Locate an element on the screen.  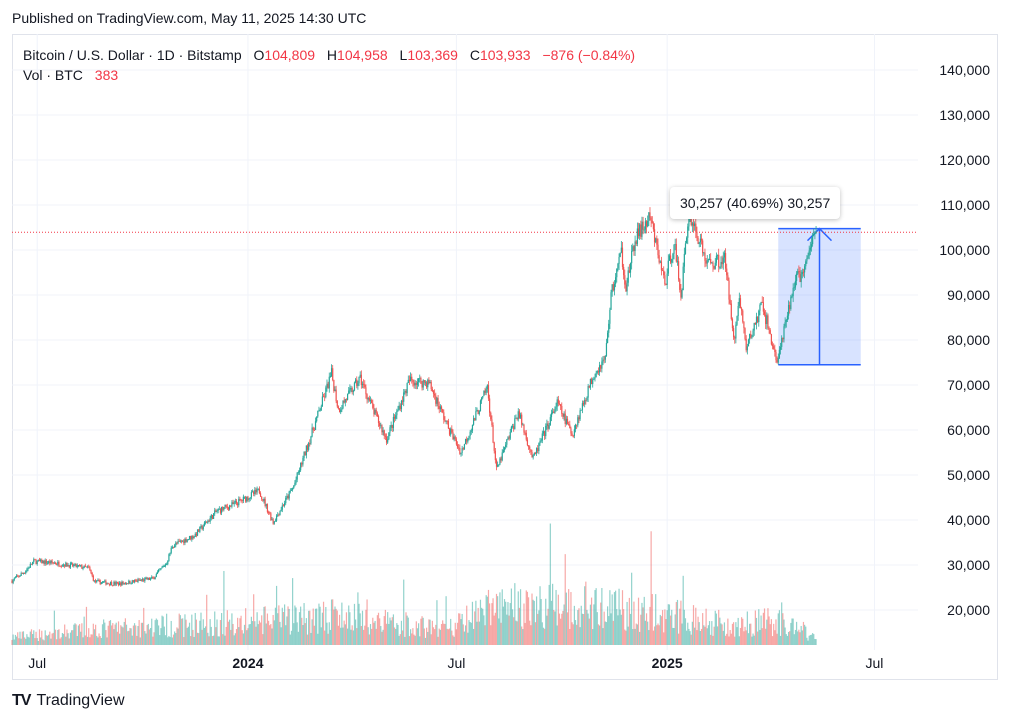
symbol-title: Bitcoin / U.S. Dollar · 1D · Bitstamp is located at coordinates (132, 55).